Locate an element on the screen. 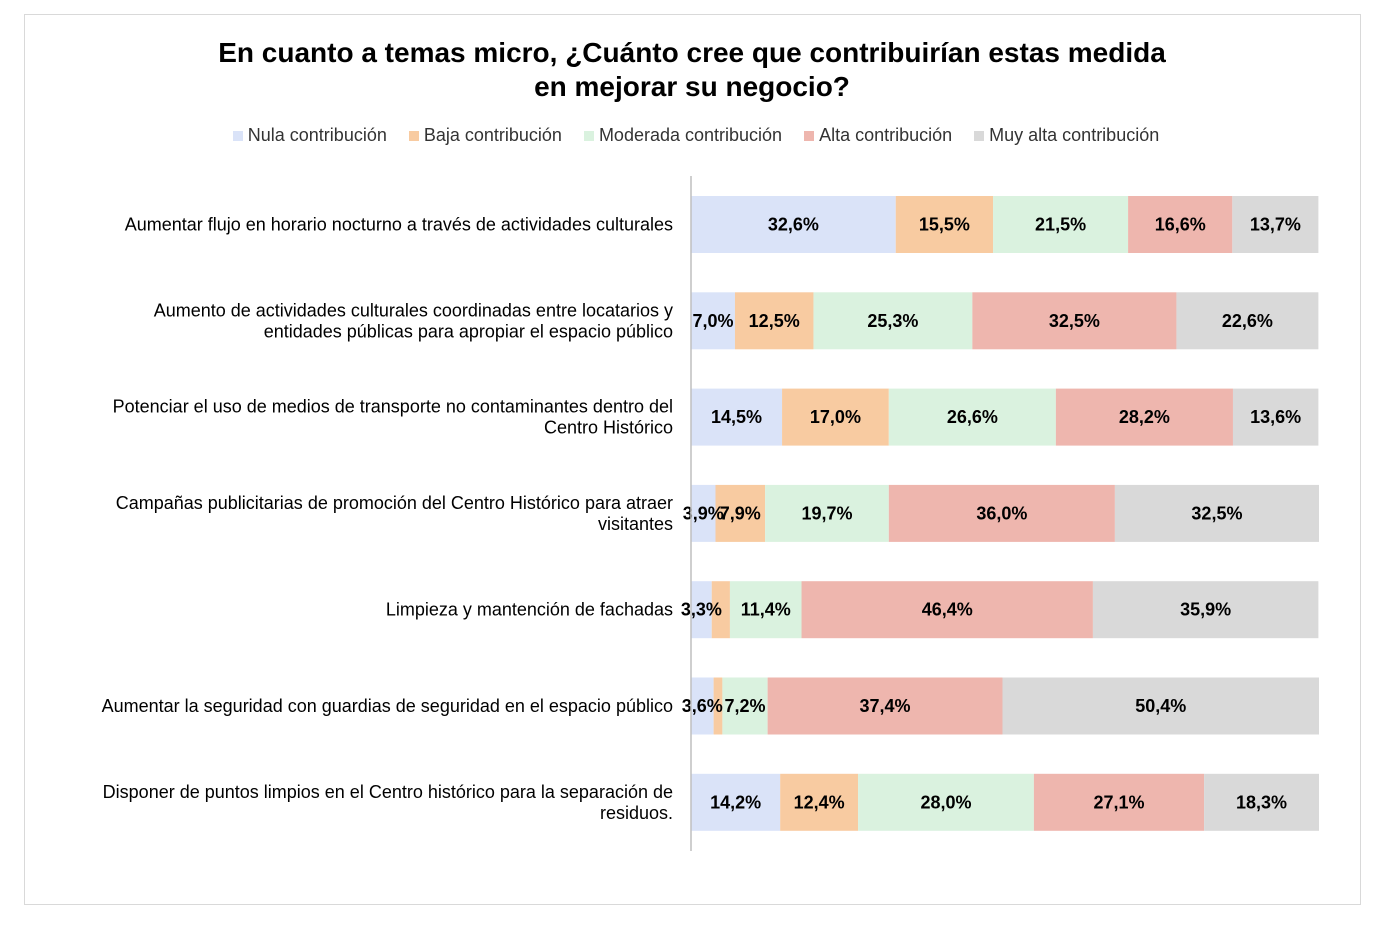 This screenshot has height=948, width=1392. data-label: 3,3% is located at coordinates (701, 610).